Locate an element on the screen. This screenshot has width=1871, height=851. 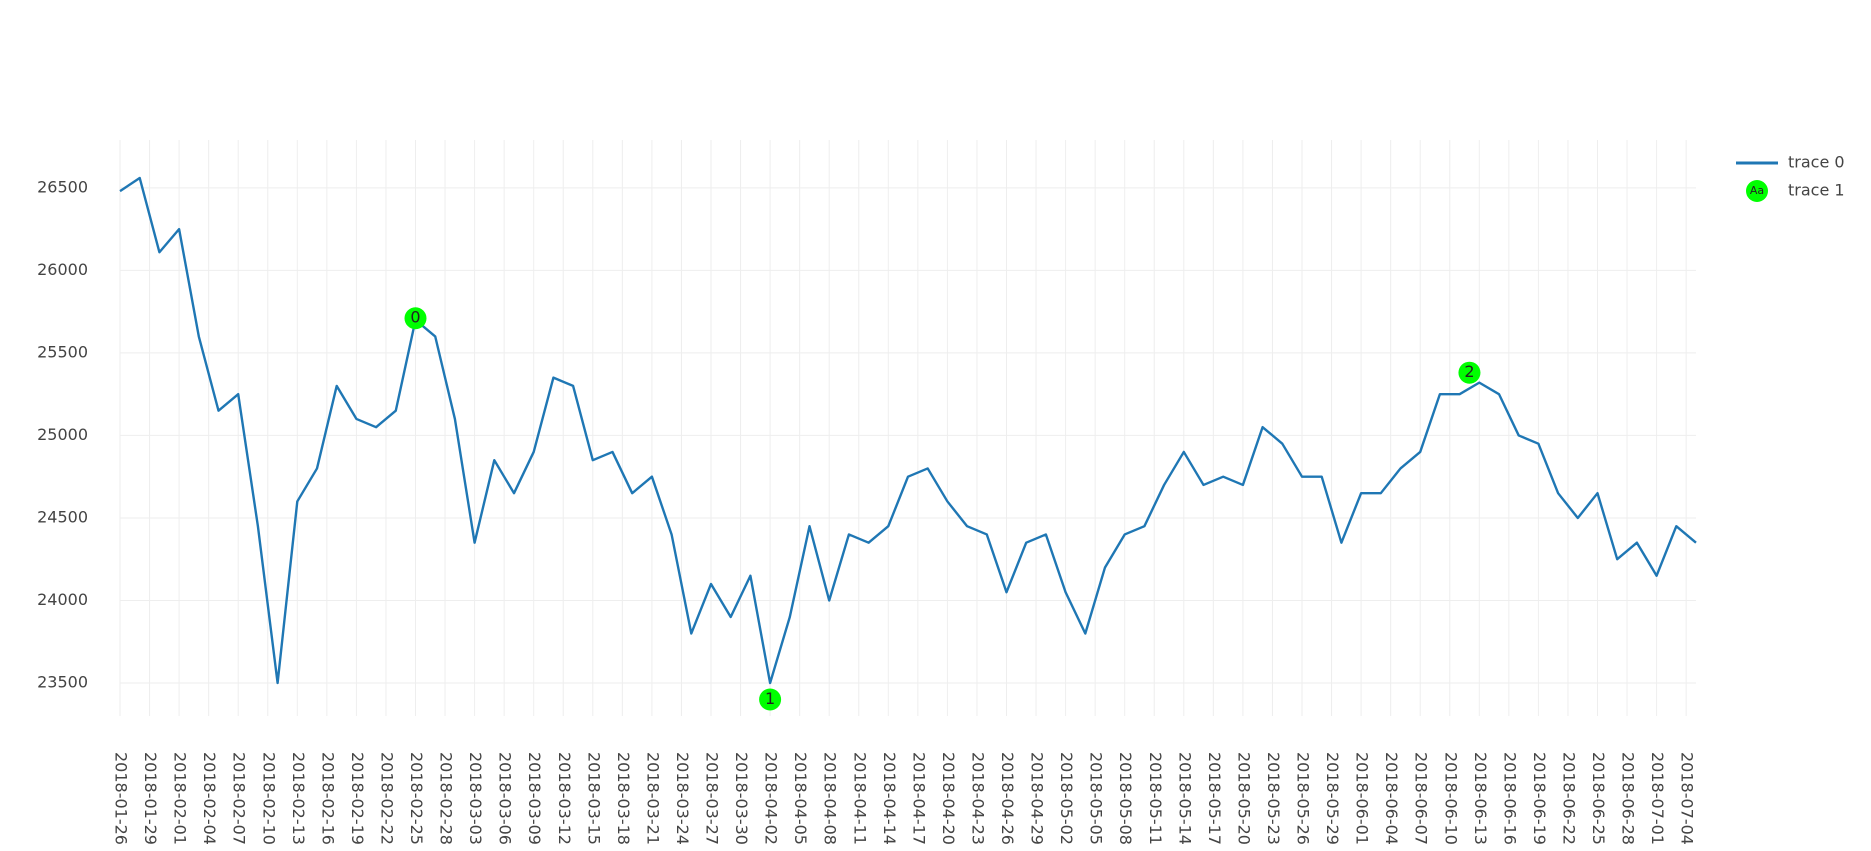
x-tick-label: 2018-04-02 is located at coordinates (771, 798).